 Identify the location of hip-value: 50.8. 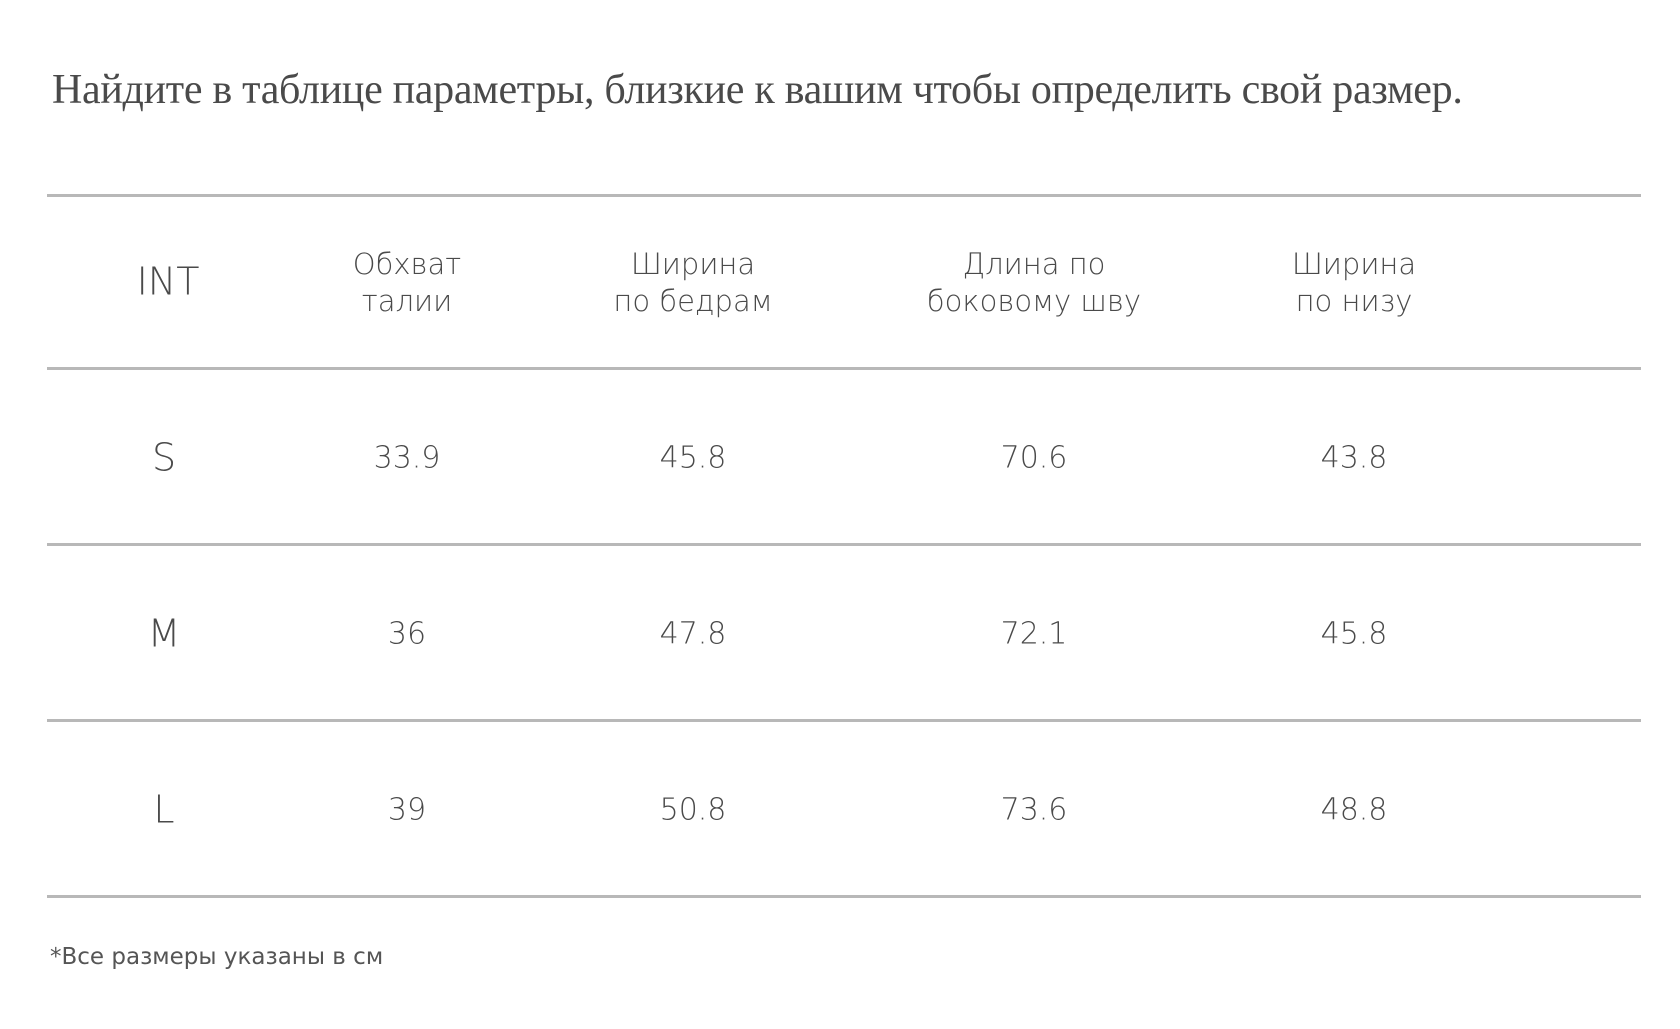
(693, 810).